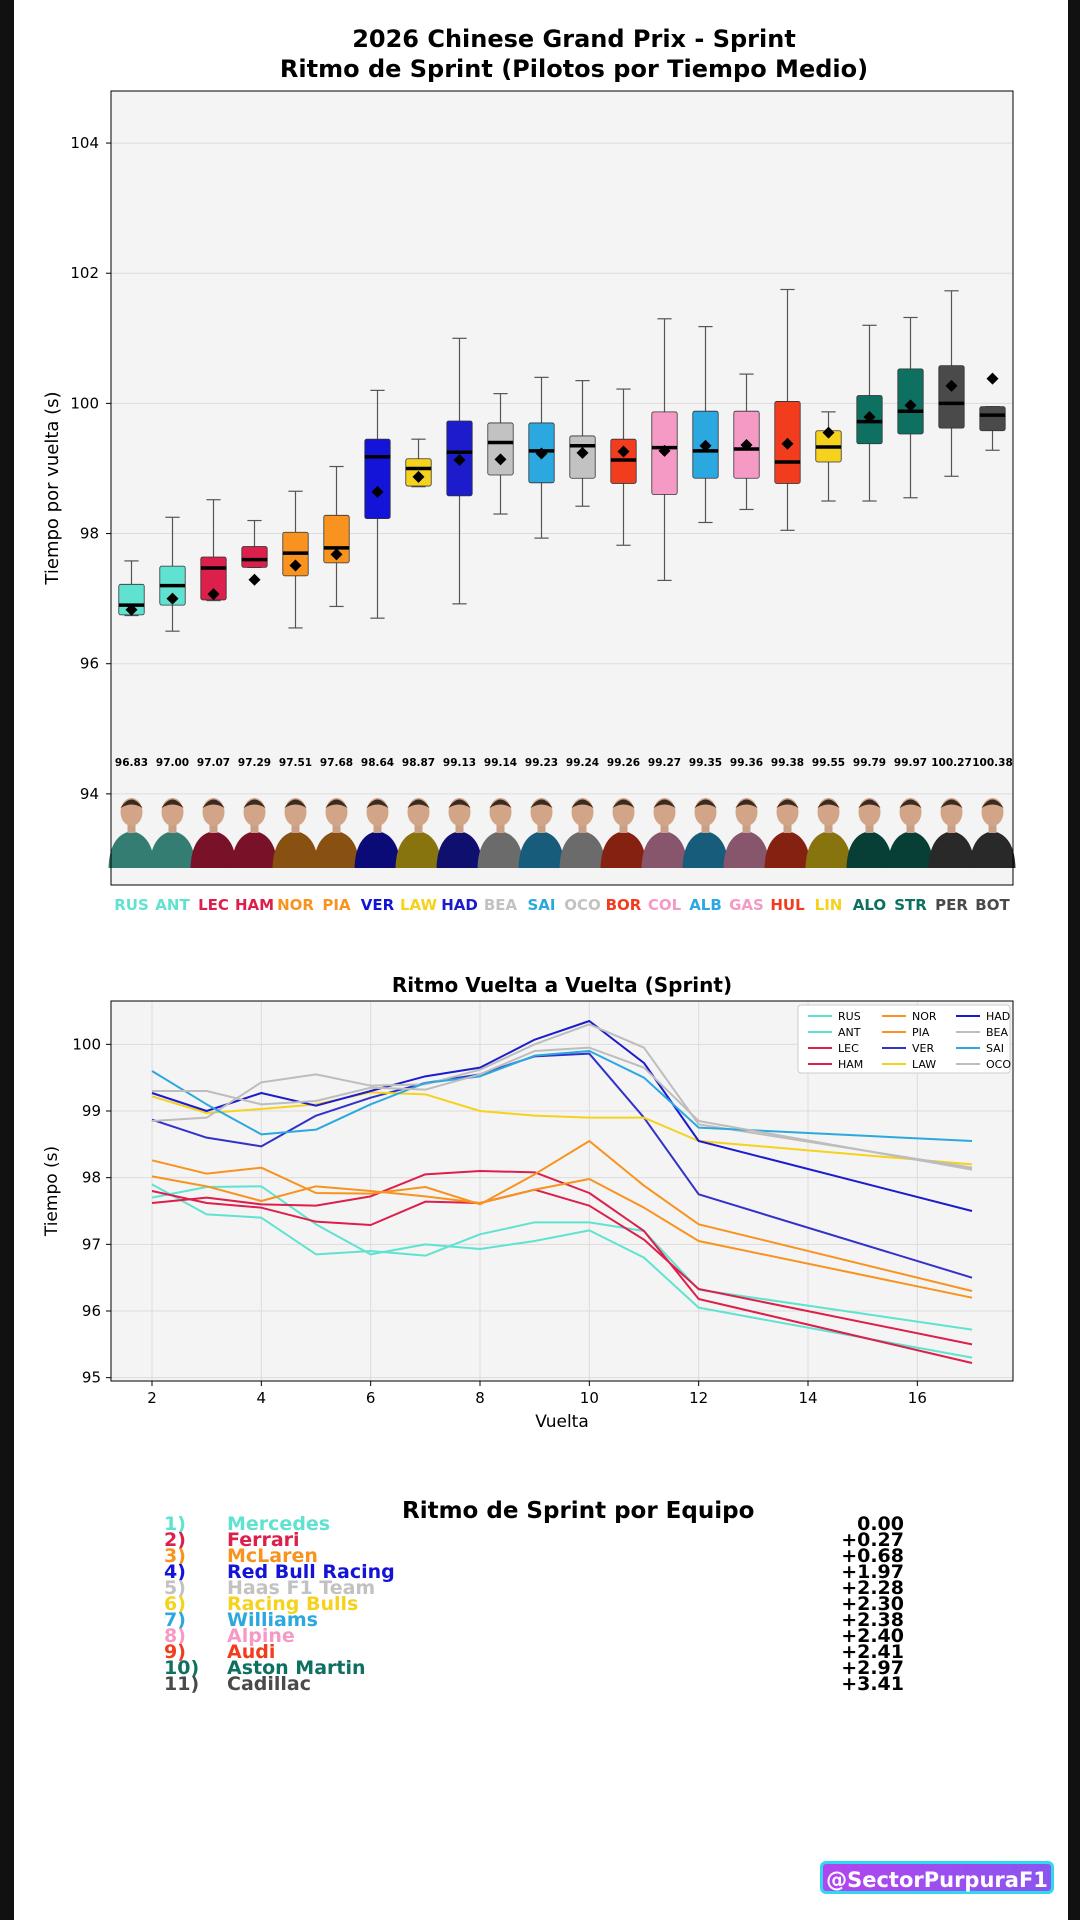 The height and width of the screenshot is (1920, 1080). Describe the element at coordinates (705, 763) in the screenshot. I see `mean-label: 99.35` at that location.